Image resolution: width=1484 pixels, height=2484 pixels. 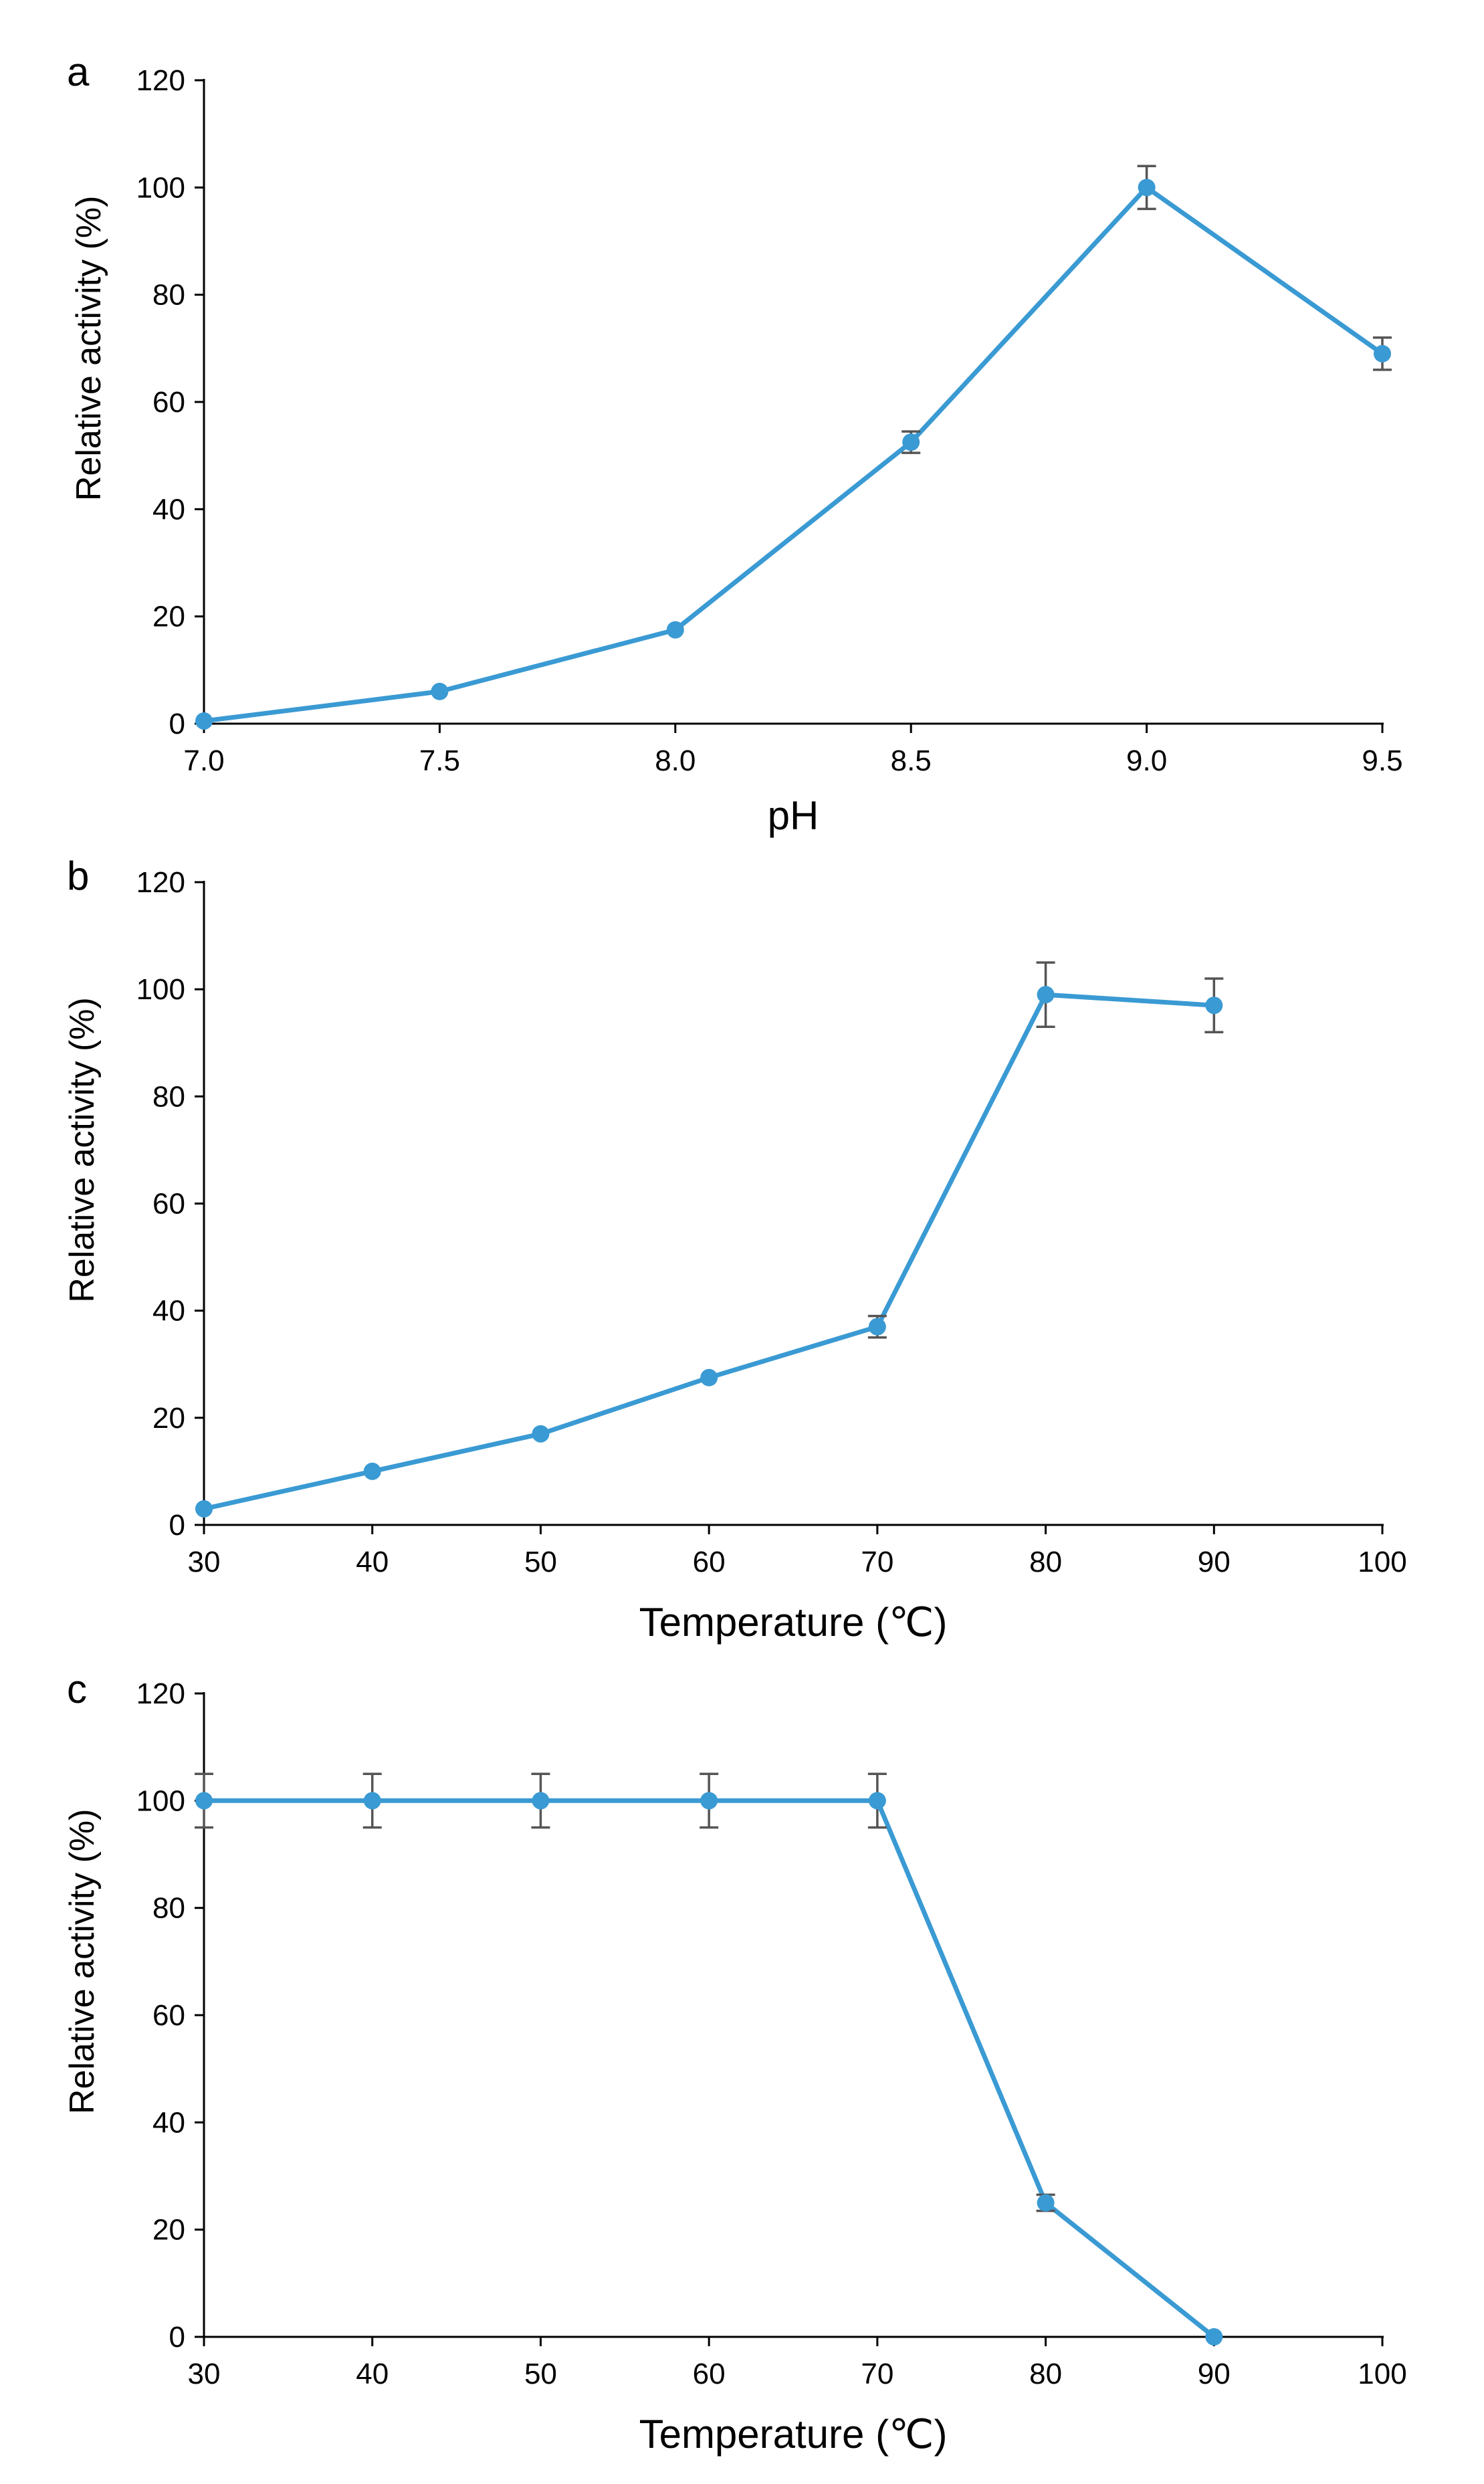 I want to click on x-tick-label: 9.0, so click(x=1146, y=760).